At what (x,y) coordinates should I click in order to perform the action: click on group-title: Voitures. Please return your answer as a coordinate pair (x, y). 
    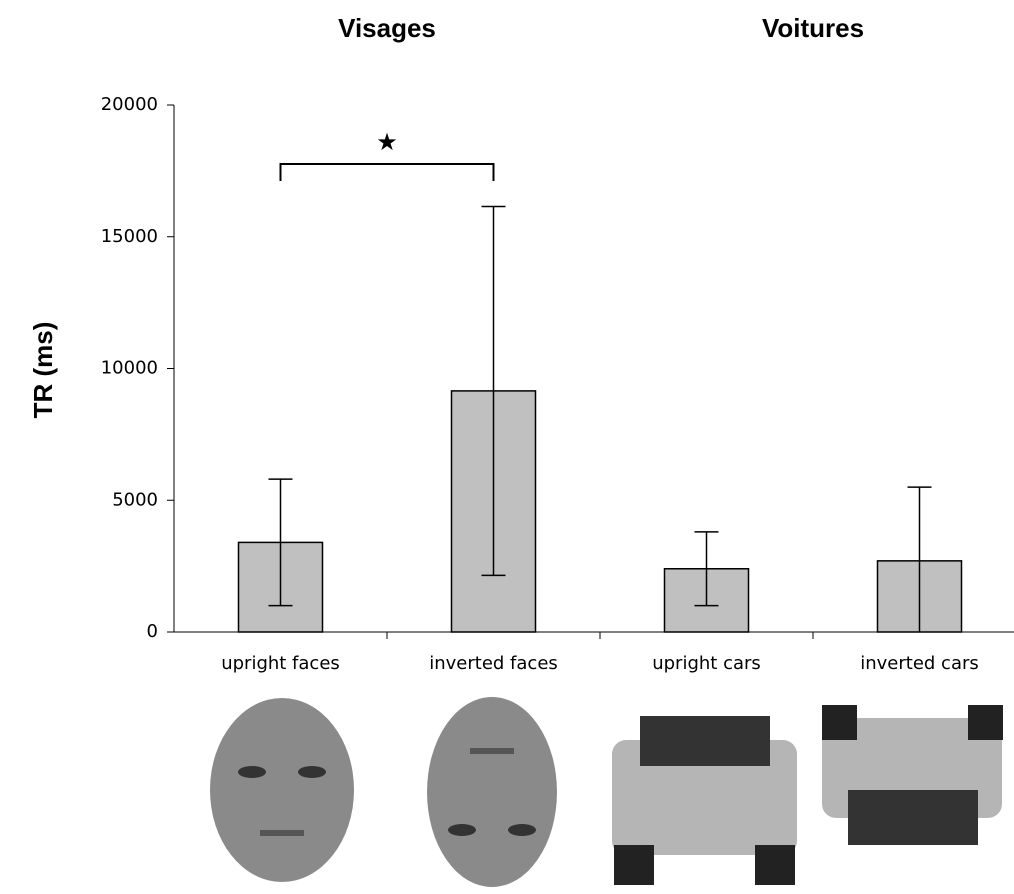
    Looking at the image, I should click on (813, 28).